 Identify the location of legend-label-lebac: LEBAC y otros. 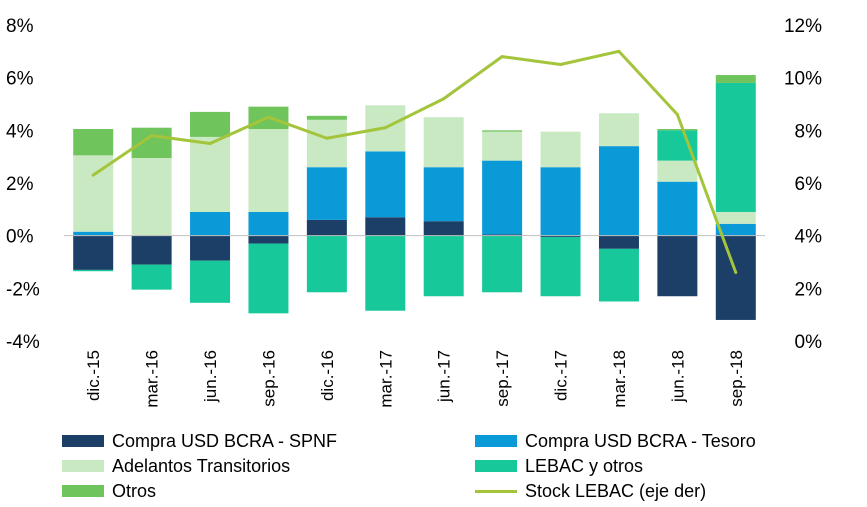
(584, 465).